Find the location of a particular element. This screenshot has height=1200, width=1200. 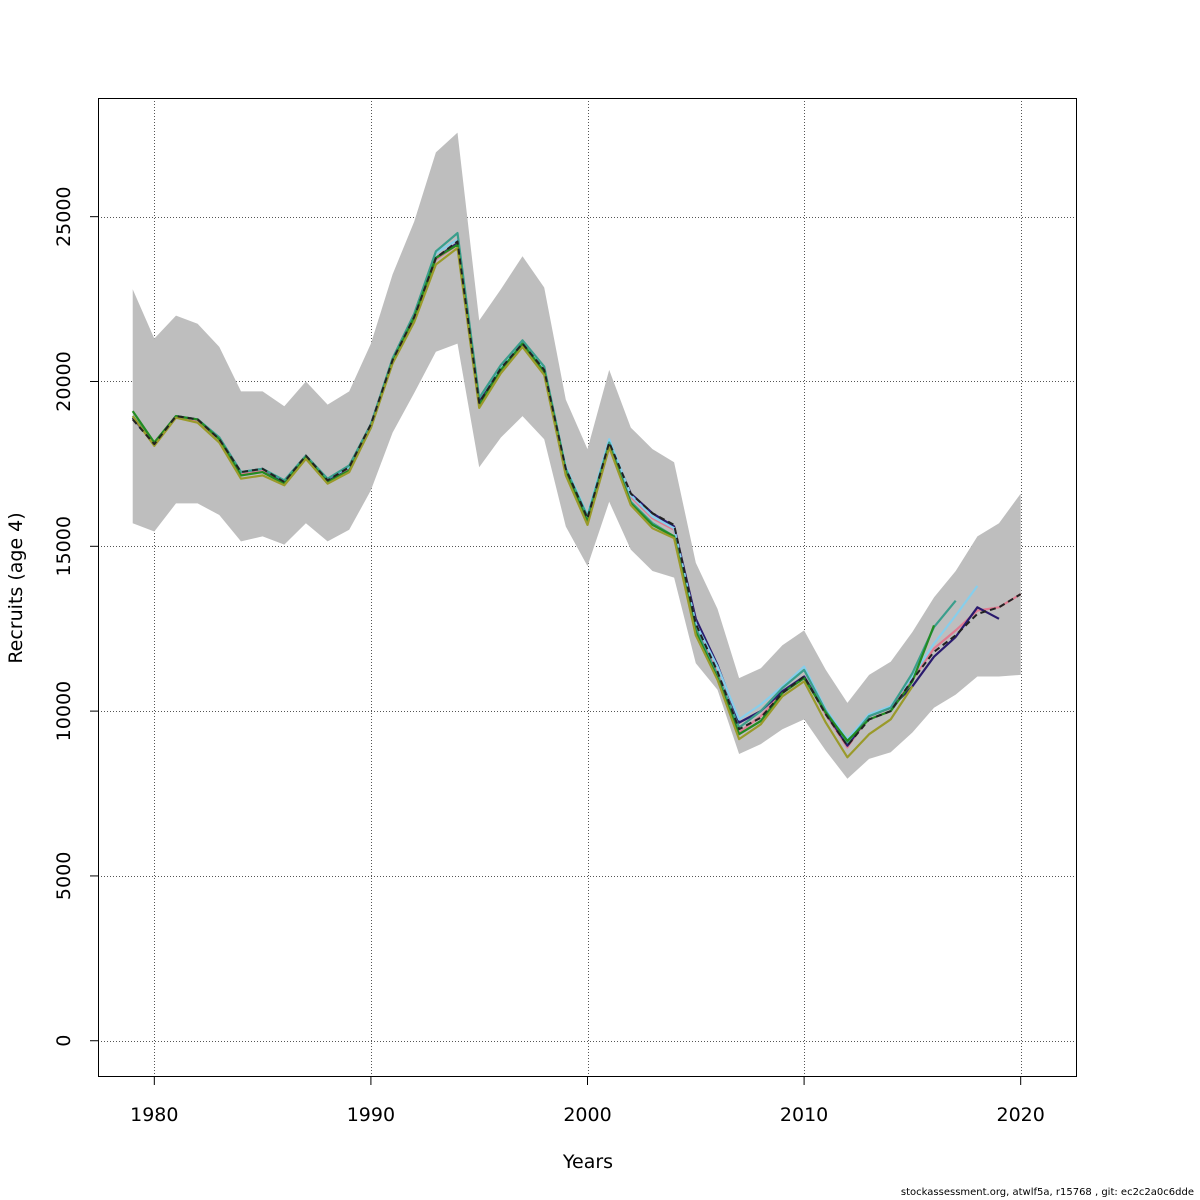

y-tick-label: 10000 is located at coordinates (64, 711).